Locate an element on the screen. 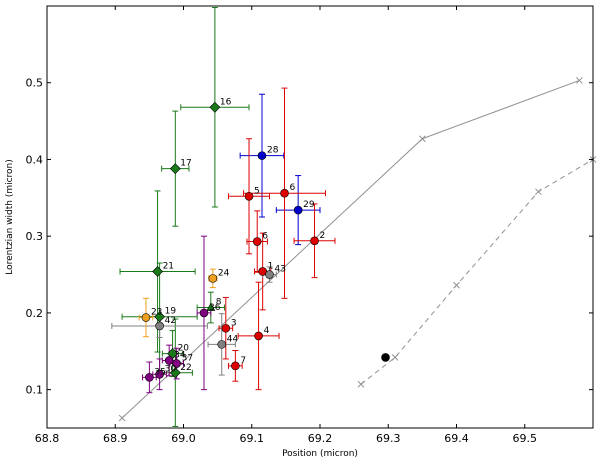  y-tick-label: 0.4 is located at coordinates (35, 159).